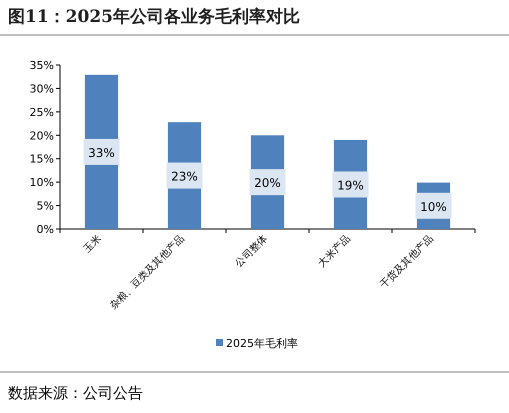 The image size is (509, 413). What do you see at coordinates (92, 244) in the screenshot?
I see `x-tick-label: 玉米` at bounding box center [92, 244].